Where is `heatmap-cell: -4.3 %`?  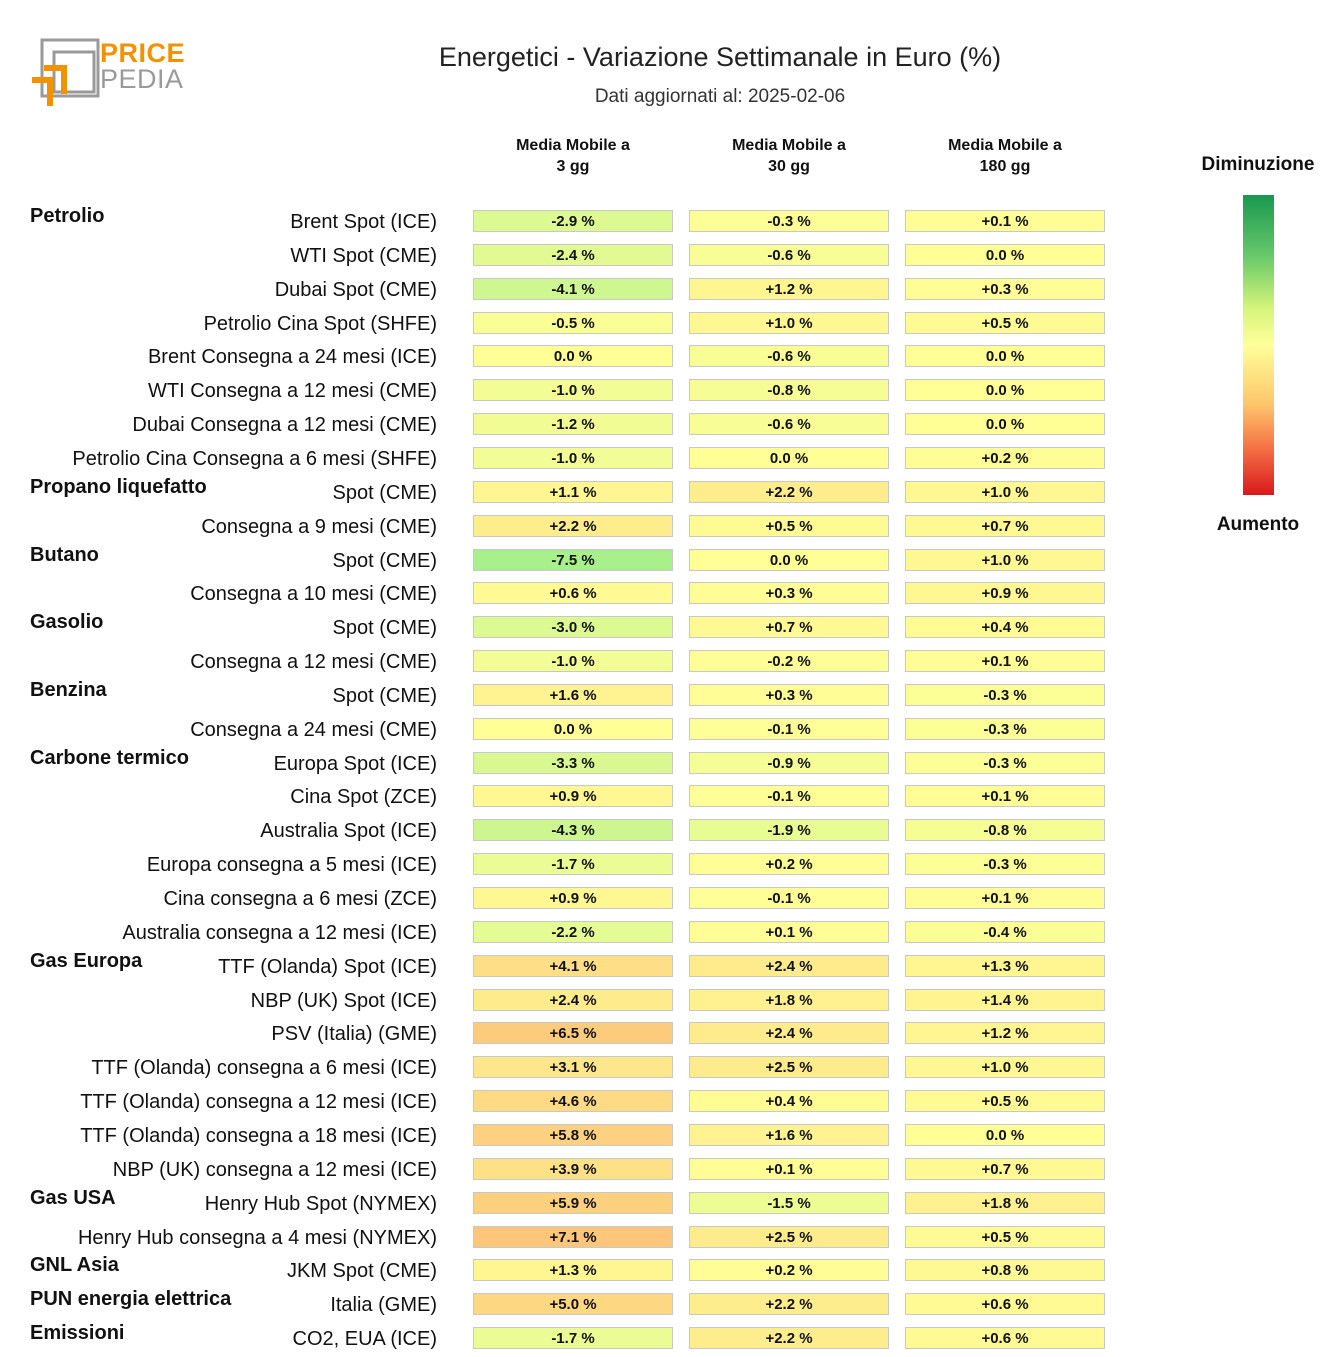
heatmap-cell: -4.3 % is located at coordinates (573, 830).